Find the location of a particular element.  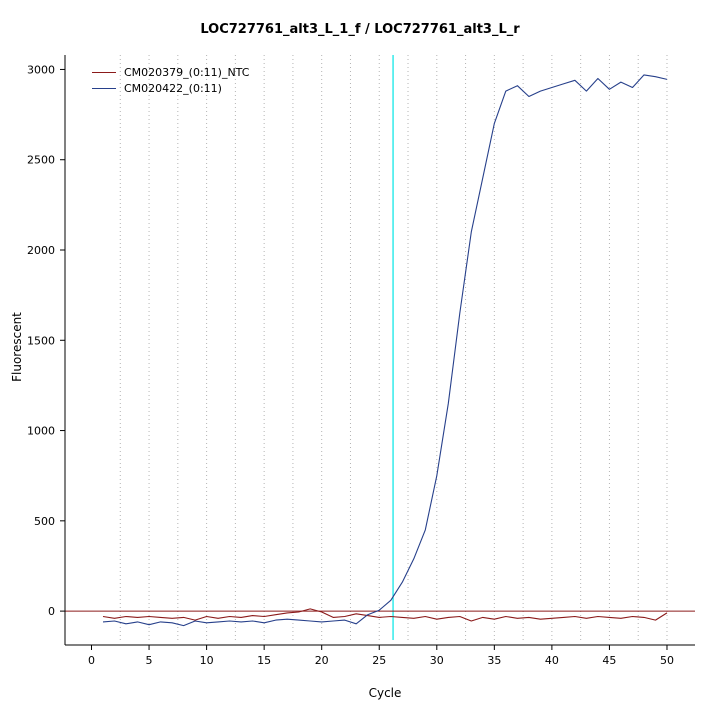

x-tick-label: 5 is located at coordinates (149, 660).